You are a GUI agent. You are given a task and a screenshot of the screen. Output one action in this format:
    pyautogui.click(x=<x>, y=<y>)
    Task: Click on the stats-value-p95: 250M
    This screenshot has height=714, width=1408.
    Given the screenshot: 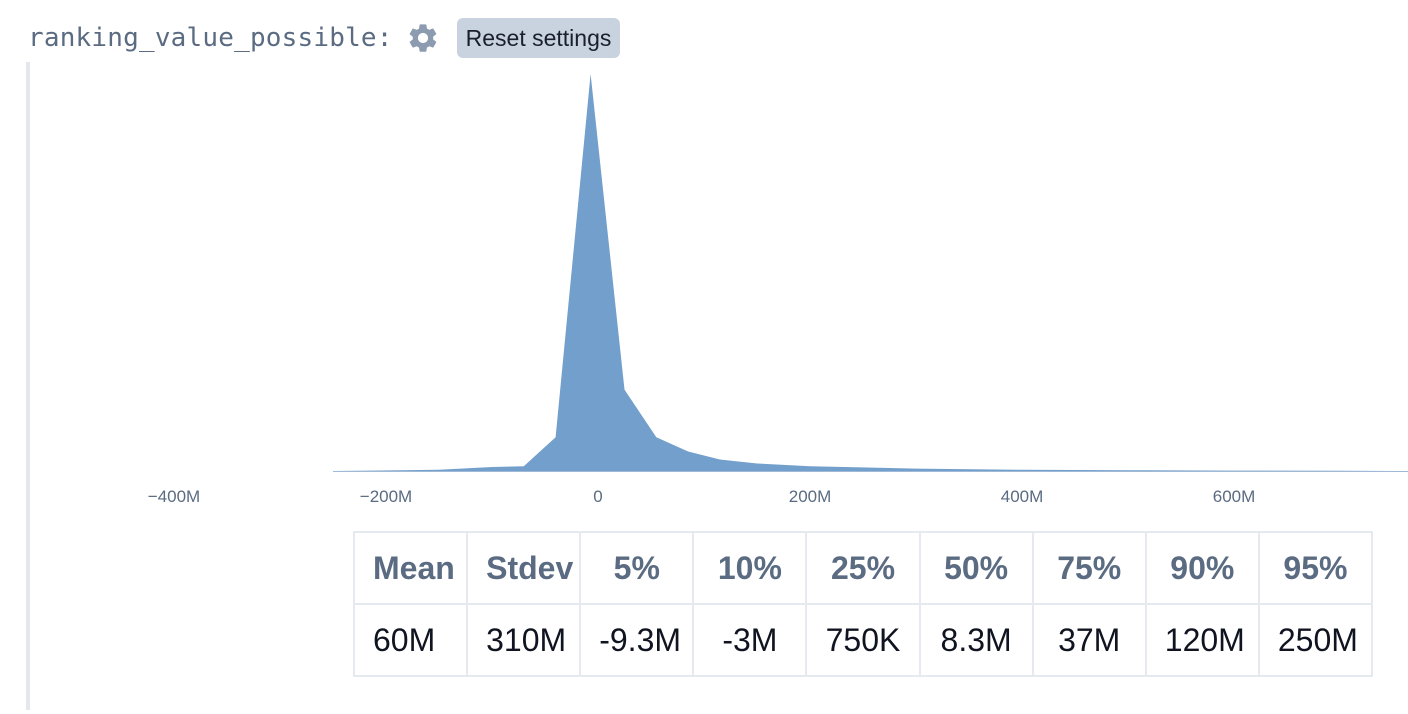 What is the action you would take?
    pyautogui.click(x=1315, y=640)
    